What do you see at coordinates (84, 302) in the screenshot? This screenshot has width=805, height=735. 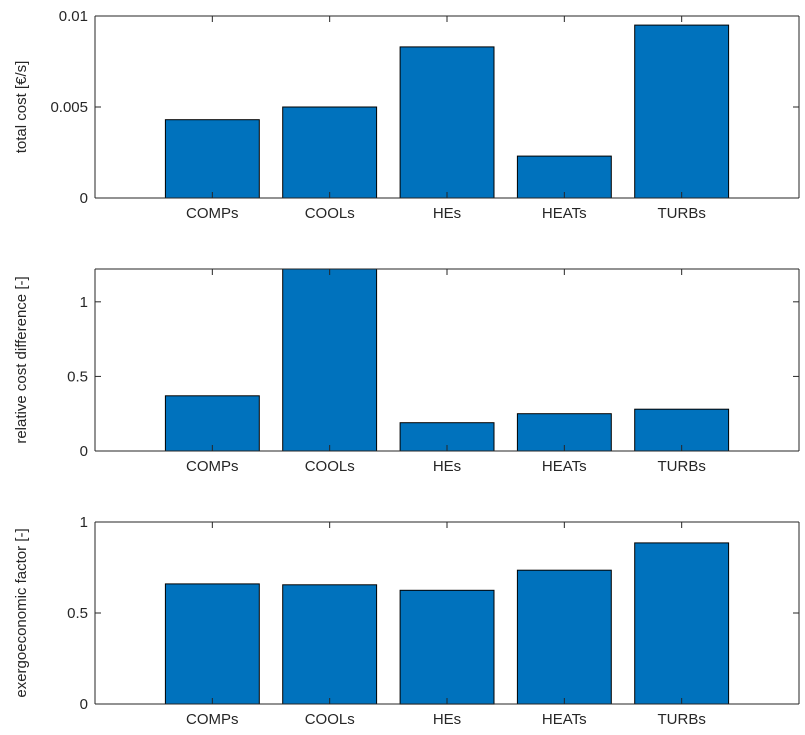 I see `subplot-2-y-tick-label: 1` at bounding box center [84, 302].